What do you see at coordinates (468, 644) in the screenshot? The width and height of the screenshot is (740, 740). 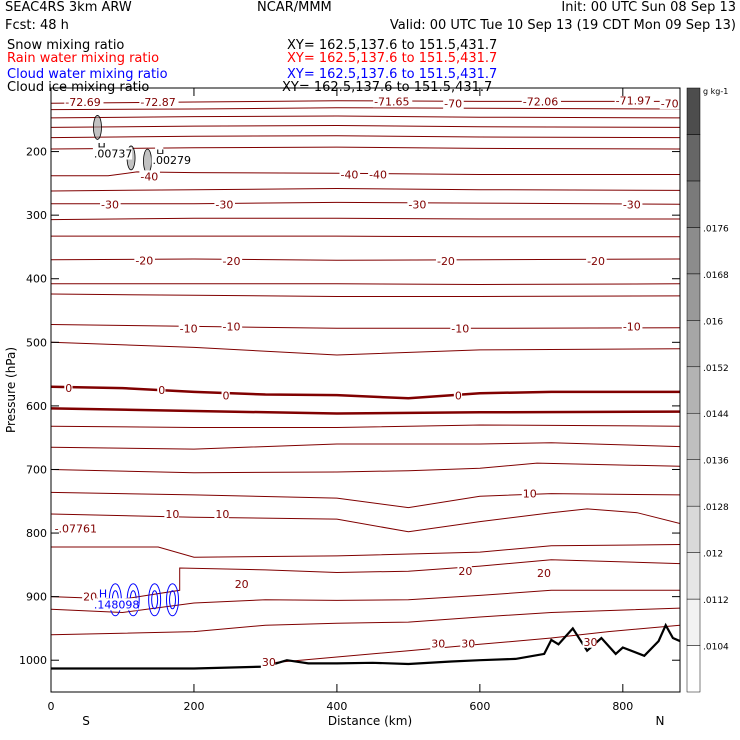 I see `contour-label-35: 30` at bounding box center [468, 644].